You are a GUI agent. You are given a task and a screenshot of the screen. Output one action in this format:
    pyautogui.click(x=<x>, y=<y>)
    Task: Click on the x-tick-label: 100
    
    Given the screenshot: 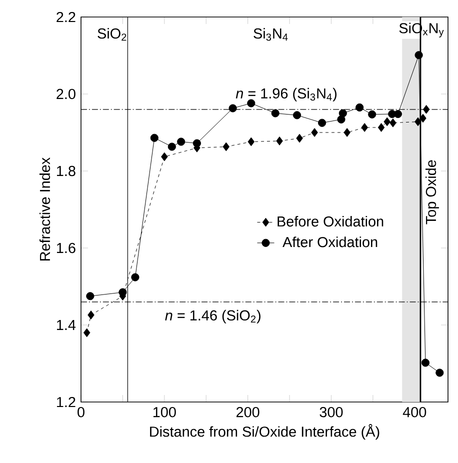 What is the action you would take?
    pyautogui.click(x=164, y=412)
    